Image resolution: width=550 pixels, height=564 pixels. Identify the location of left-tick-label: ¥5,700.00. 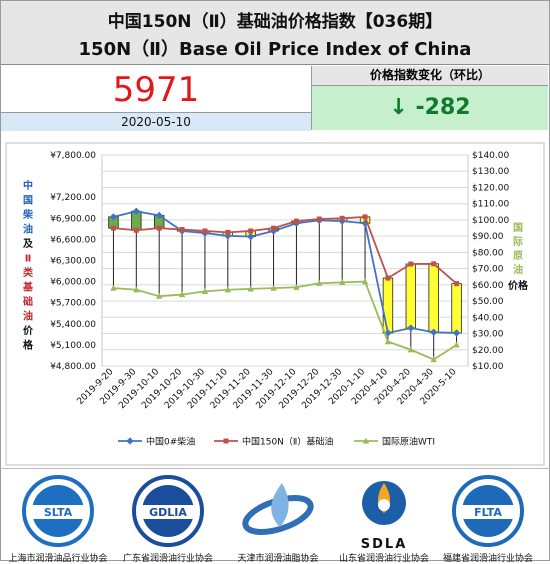
(73, 304).